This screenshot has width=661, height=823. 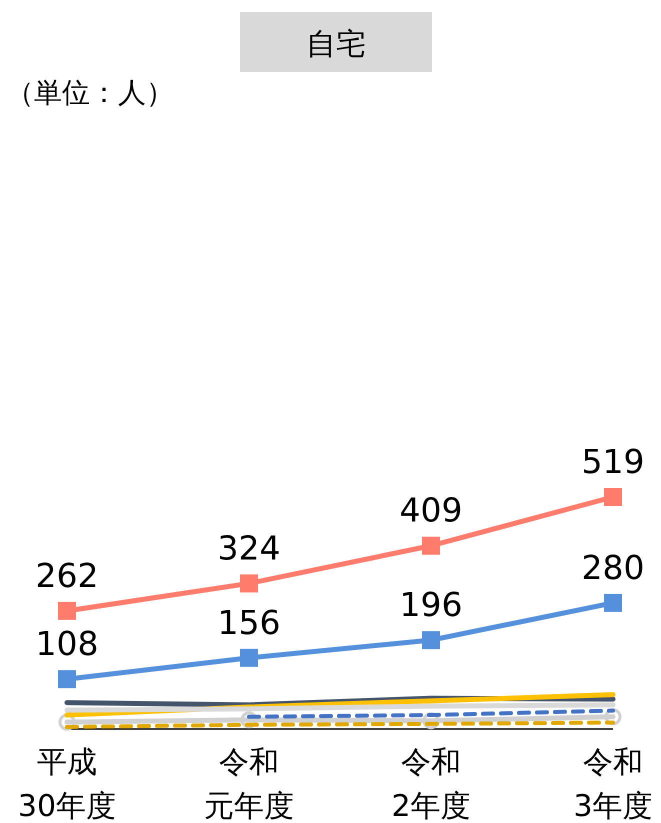 I want to click on x-tick-label: 令和元年度, so click(x=249, y=784).